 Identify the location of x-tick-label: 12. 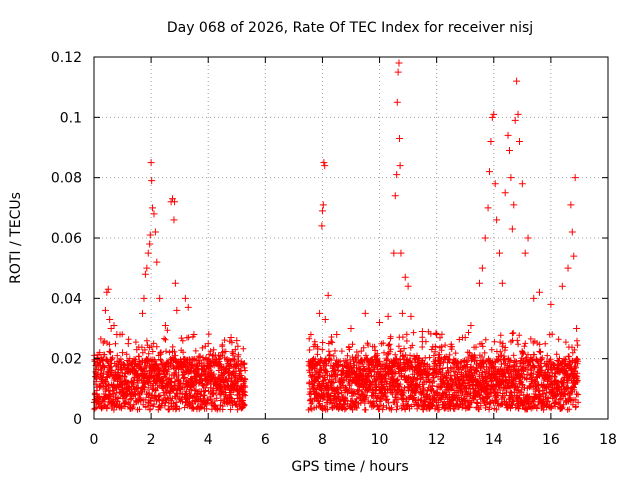
(437, 440).